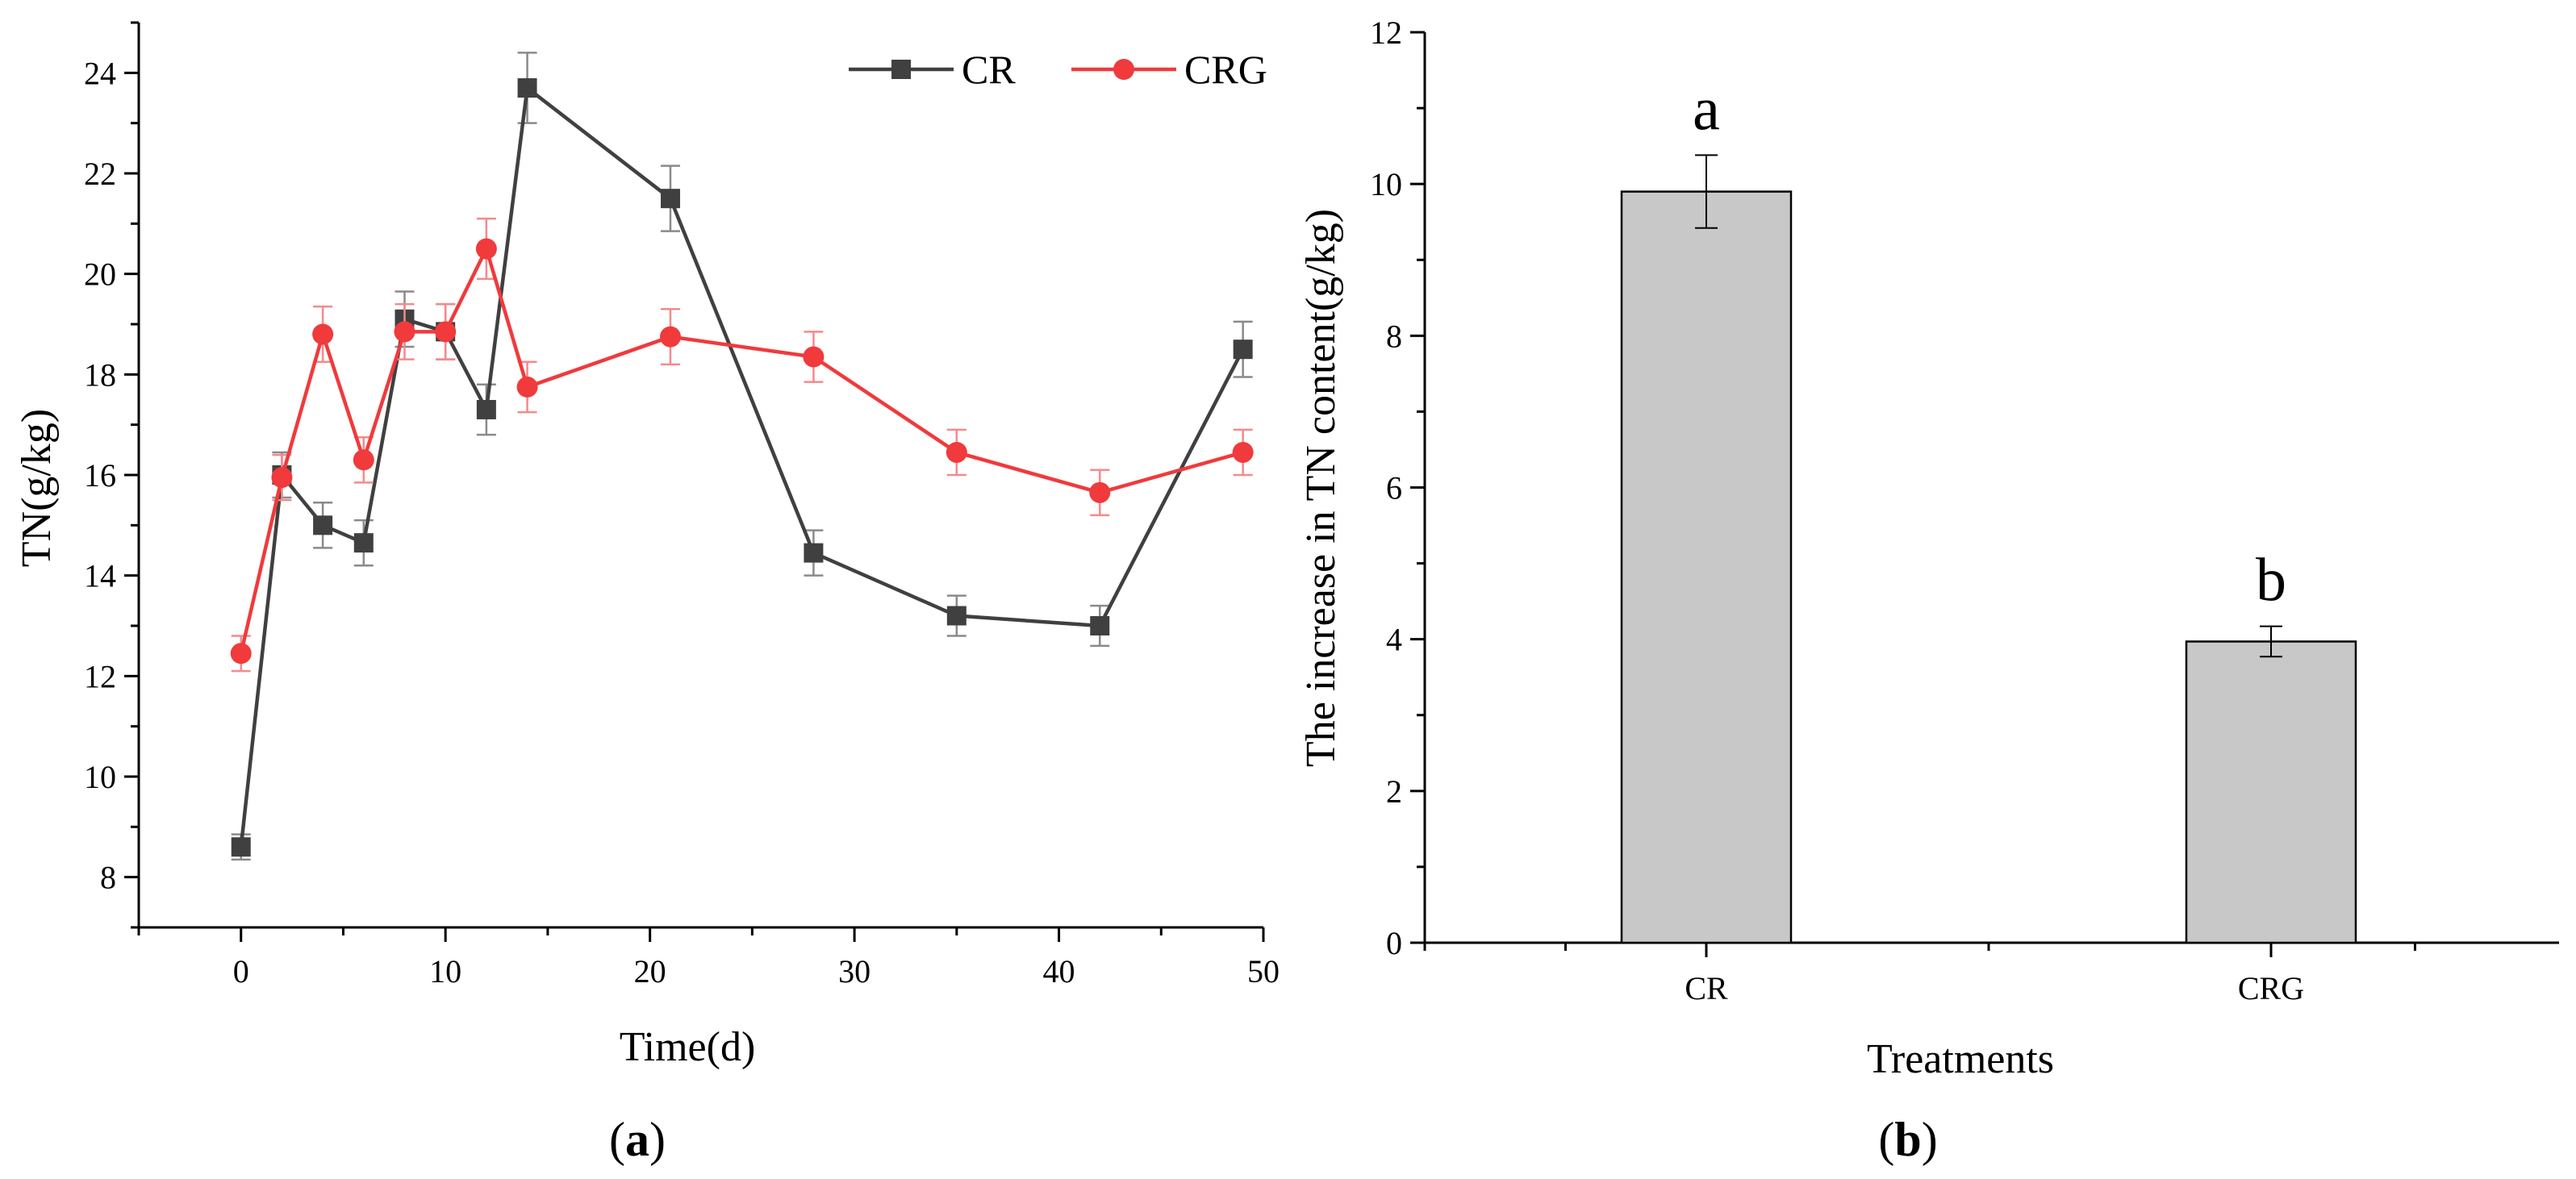  Describe the element at coordinates (854, 971) in the screenshot. I see `x-tick-label: 30` at that location.